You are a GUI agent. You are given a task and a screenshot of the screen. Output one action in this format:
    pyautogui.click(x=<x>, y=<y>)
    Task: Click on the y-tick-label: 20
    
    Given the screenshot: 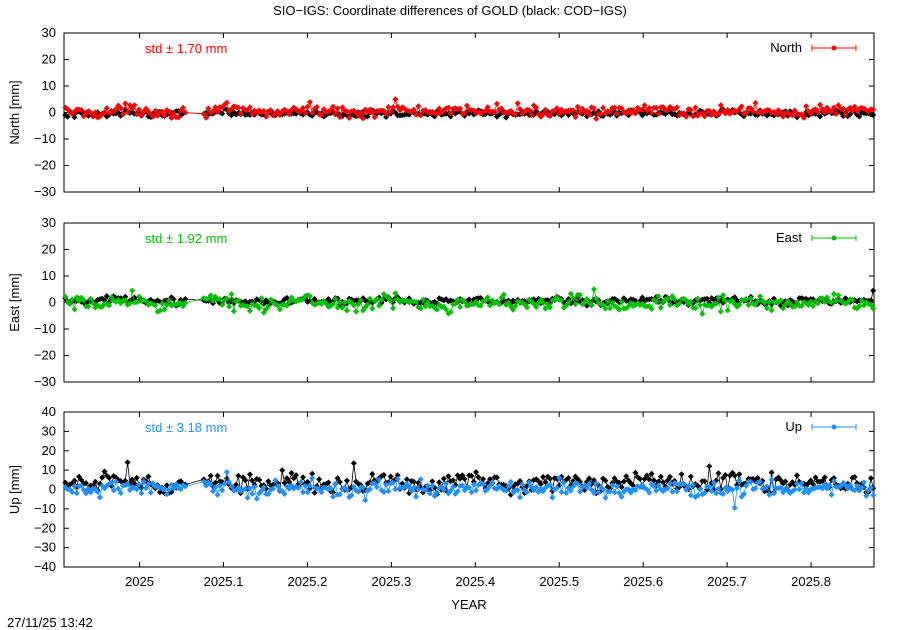 What is the action you would take?
    pyautogui.click(x=49, y=59)
    